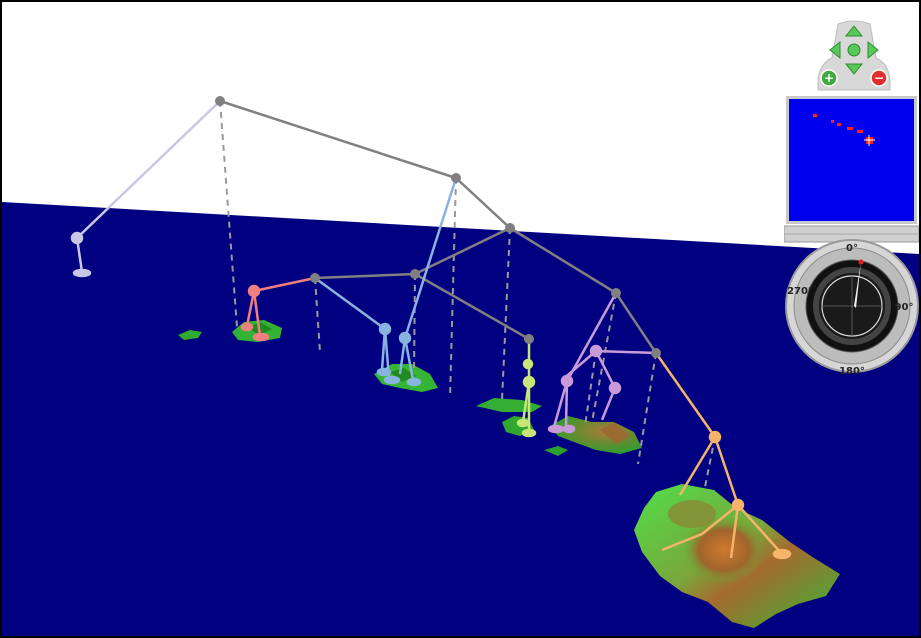  What do you see at coordinates (556, 451) in the screenshot?
I see `island-kahoolawe` at bounding box center [556, 451].